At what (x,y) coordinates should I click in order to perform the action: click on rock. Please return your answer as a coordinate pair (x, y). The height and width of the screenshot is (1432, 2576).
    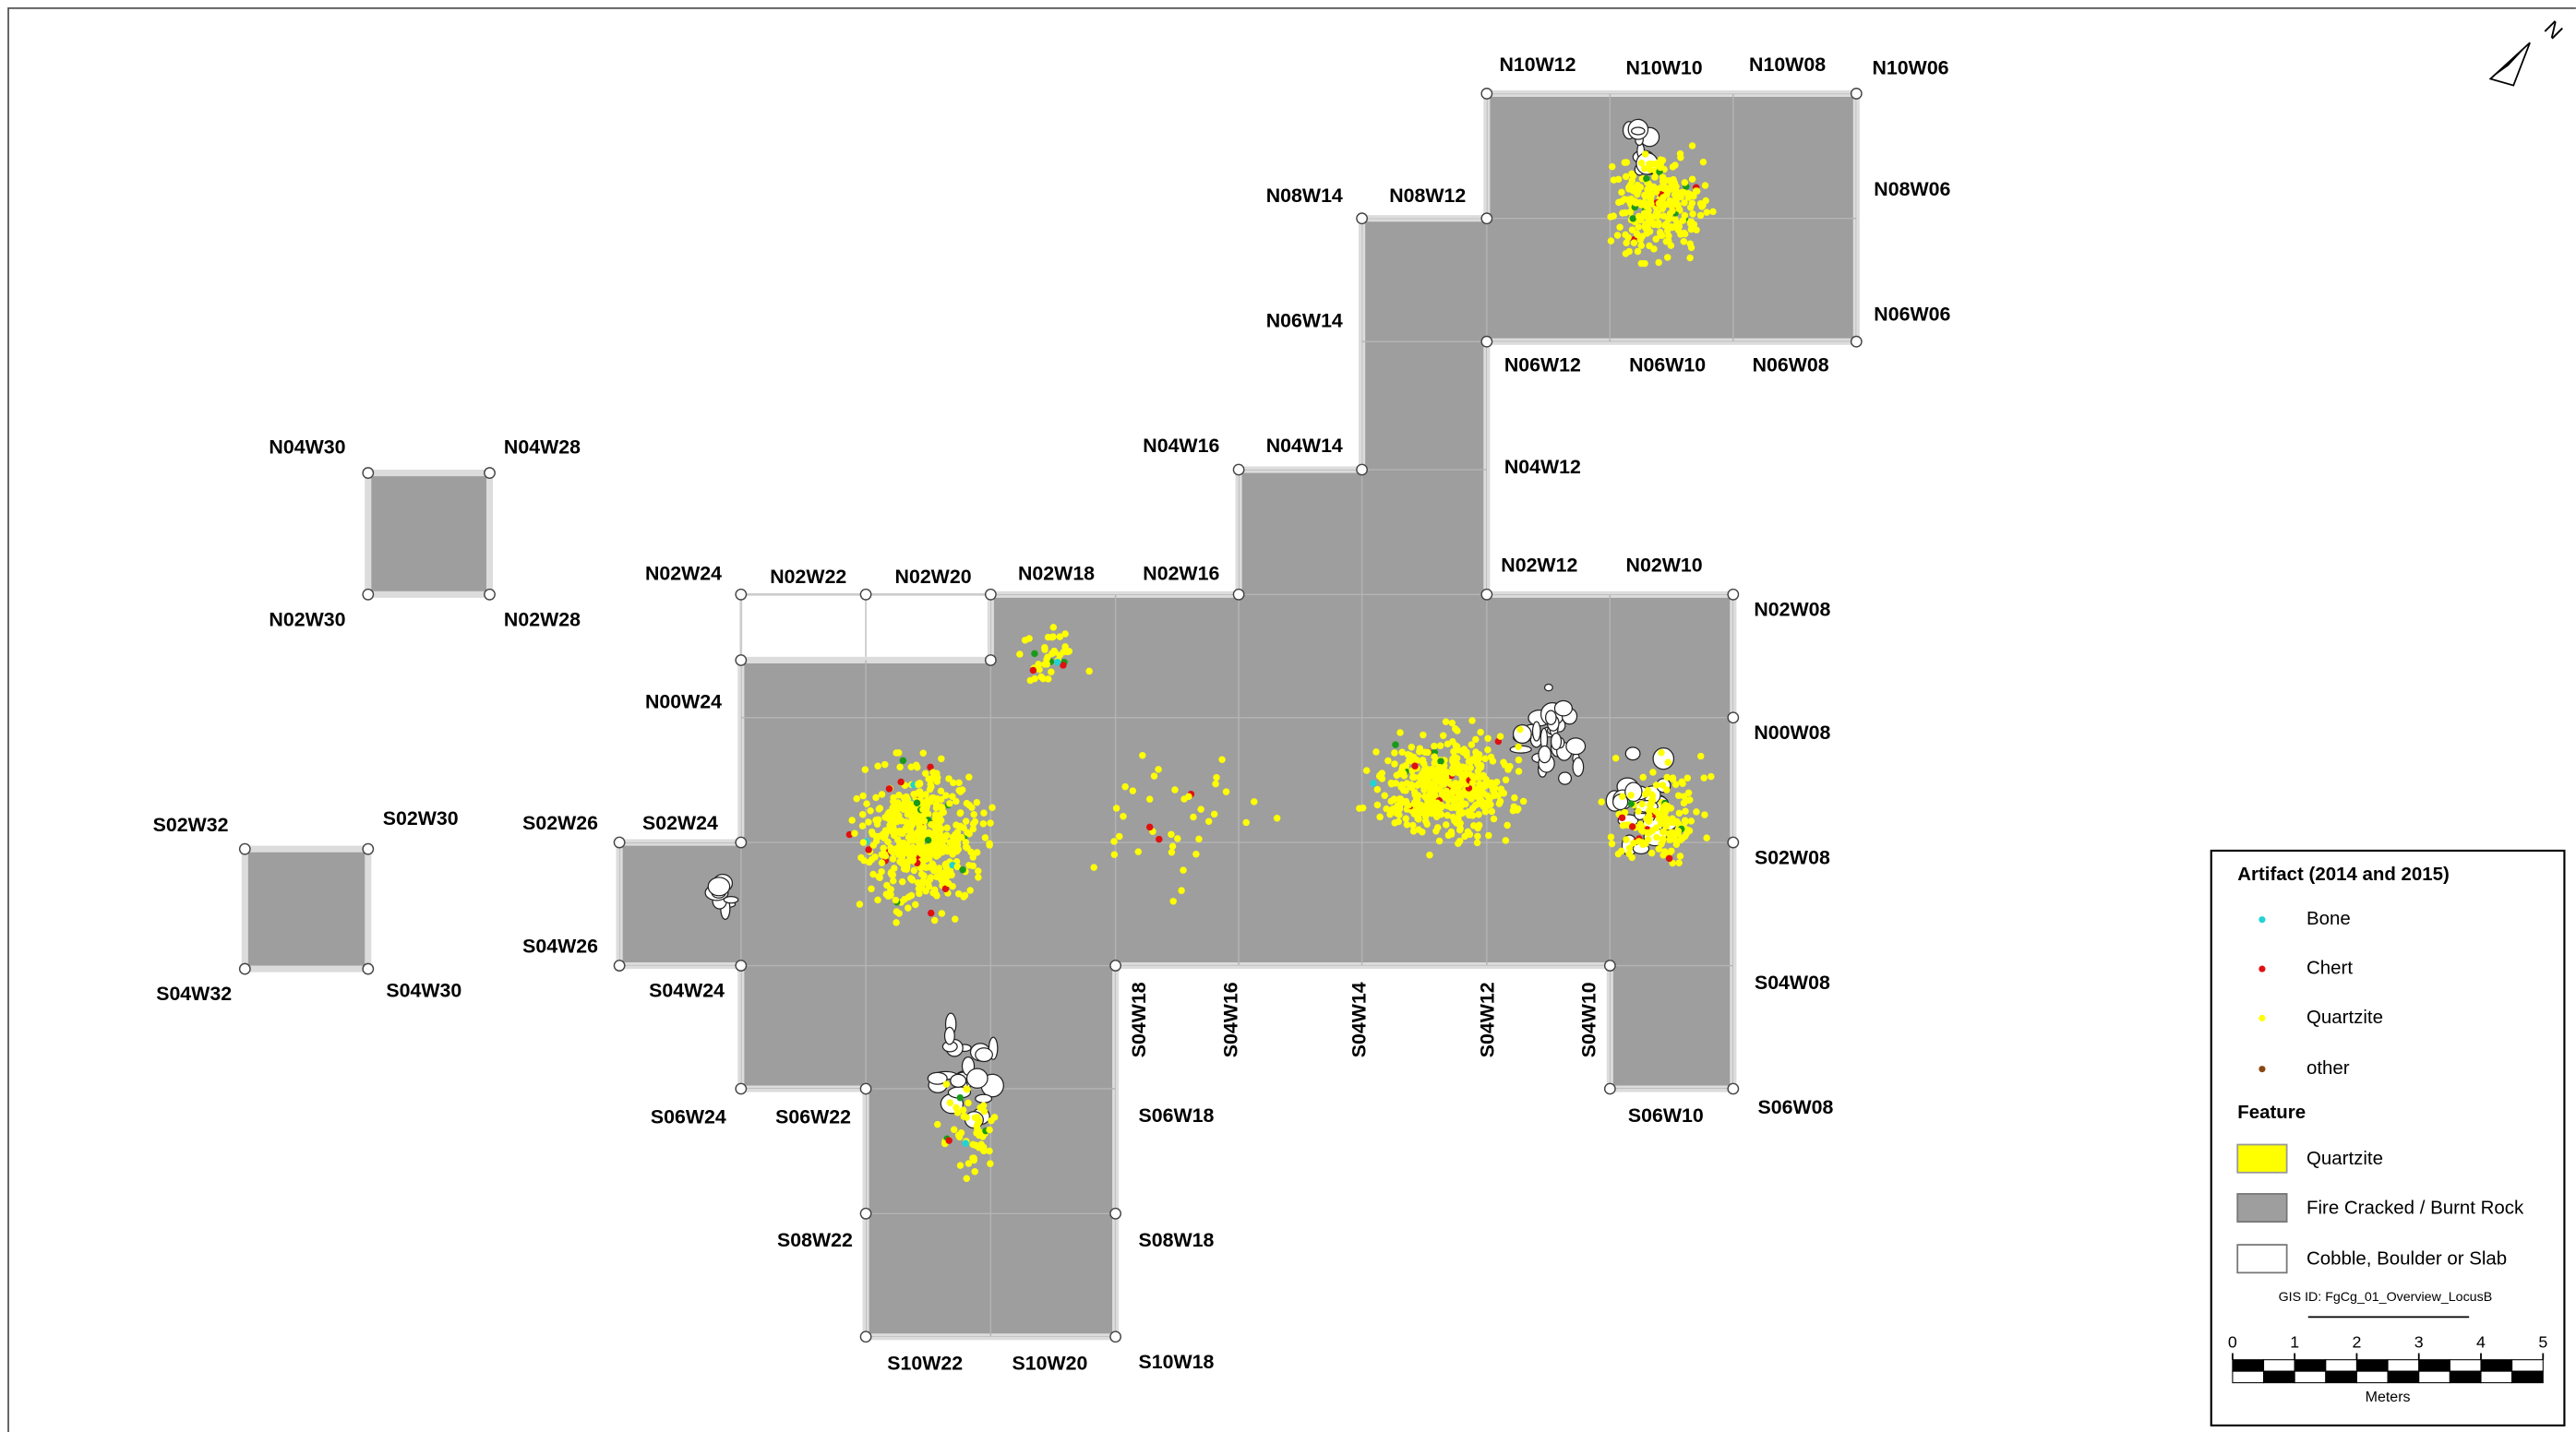
    Looking at the image, I should click on (959, 1081).